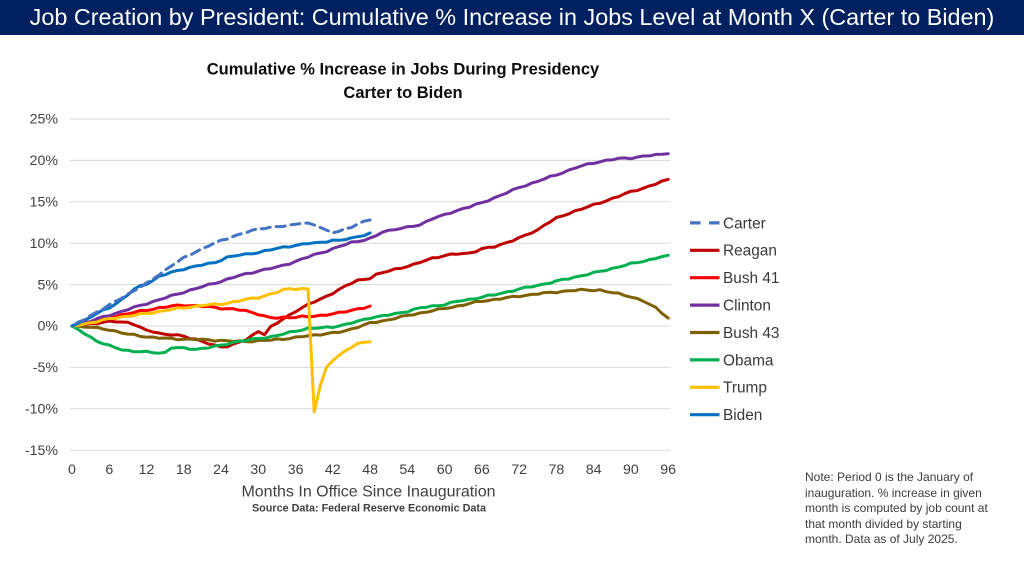  I want to click on svg-text: 5%, so click(47, 285).